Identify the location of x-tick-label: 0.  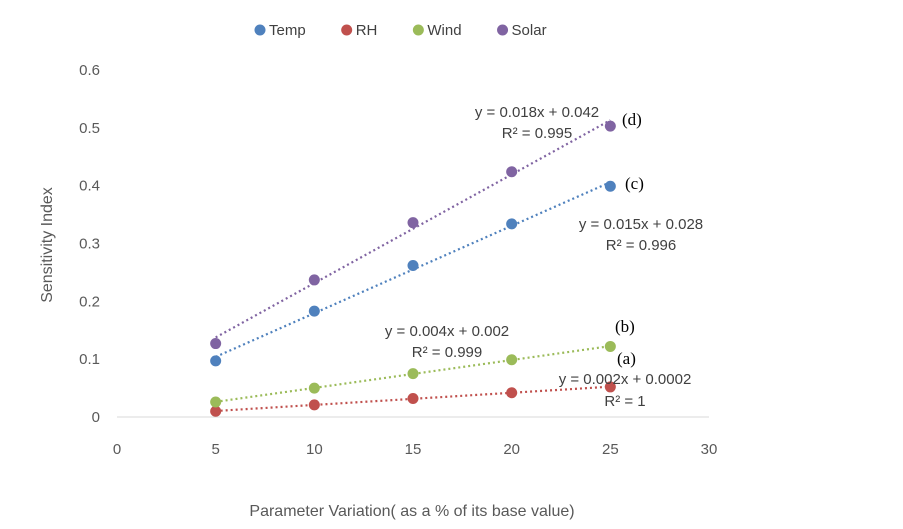
(117, 449).